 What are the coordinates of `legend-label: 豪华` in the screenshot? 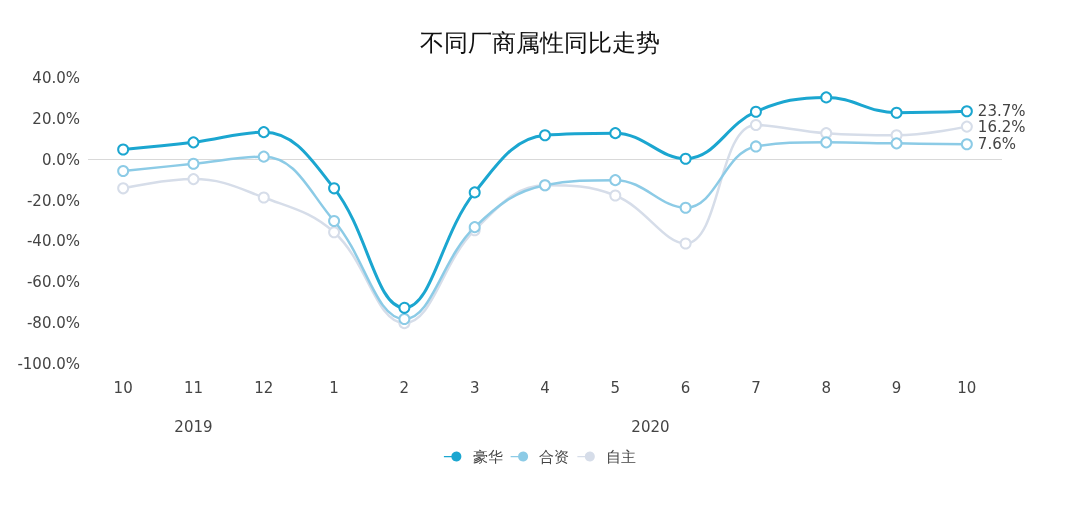 It's located at (487, 456).